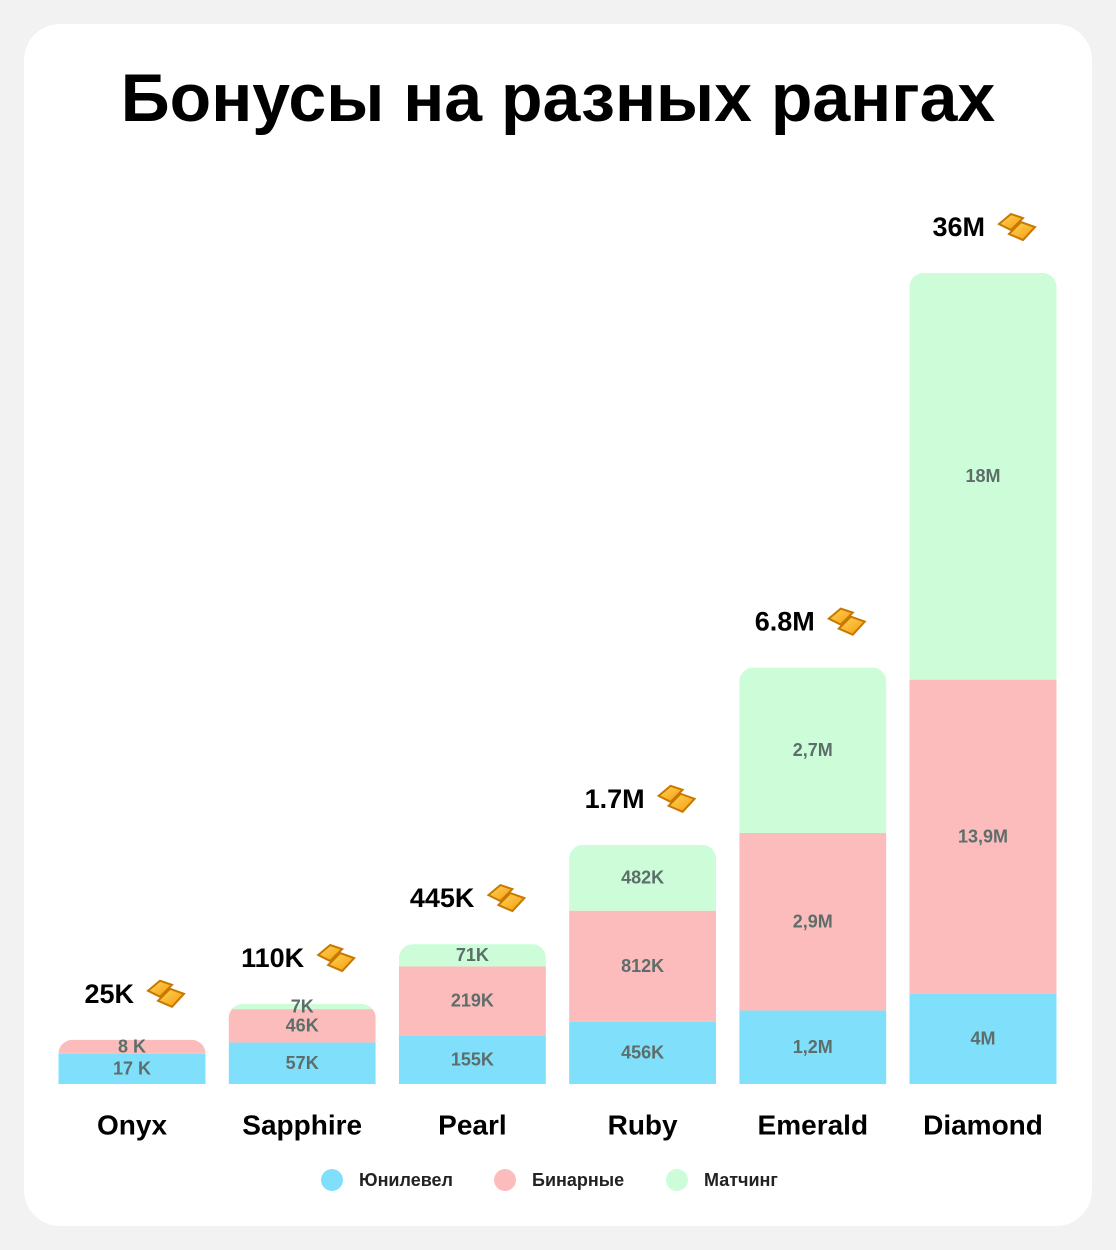 The width and height of the screenshot is (1116, 1250). Describe the element at coordinates (132, 1124) in the screenshot. I see `x-tick-label: Onyx` at that location.